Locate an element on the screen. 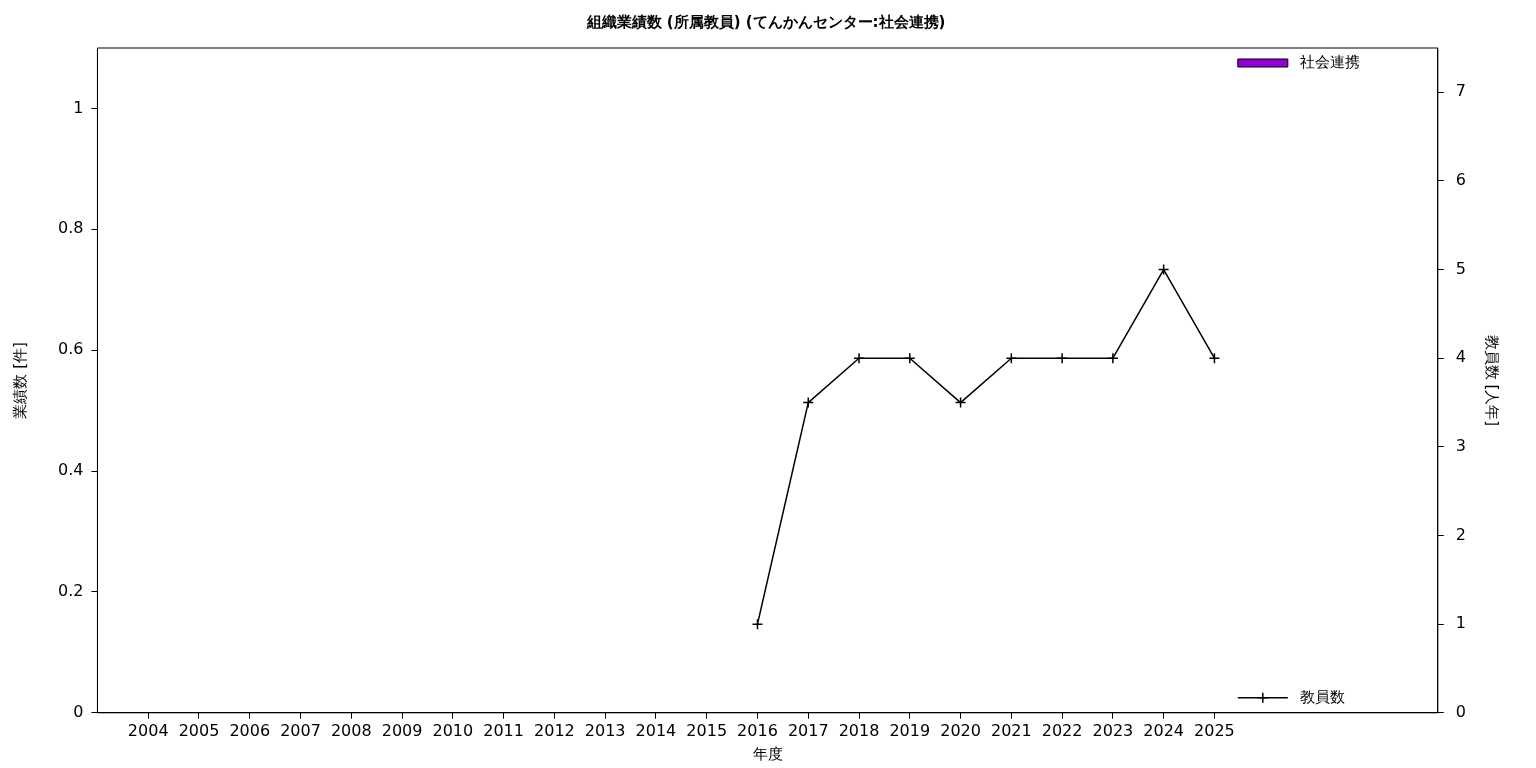  y2-axis-title: 教員数 [人年] is located at coordinates (1492, 380).